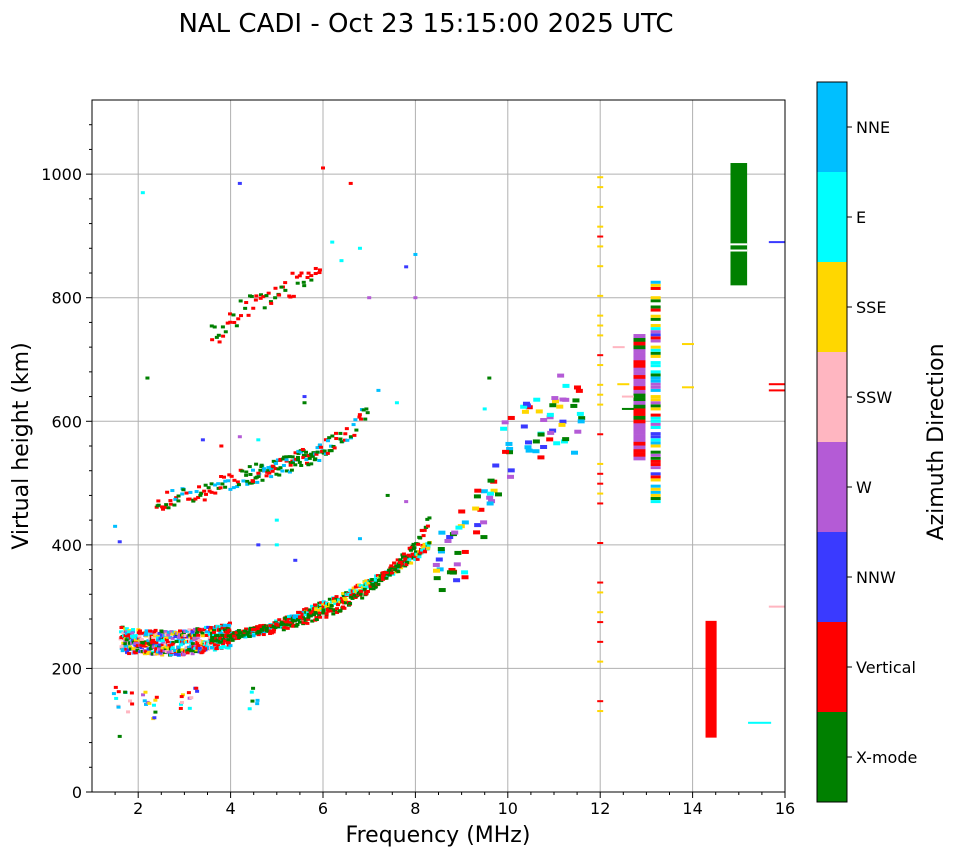 The height and width of the screenshot is (857, 958). Describe the element at coordinates (425, 24) in the screenshot. I see `chart-title: NAL CADI - Oct 23 15:15:00 2025 UTC` at that location.